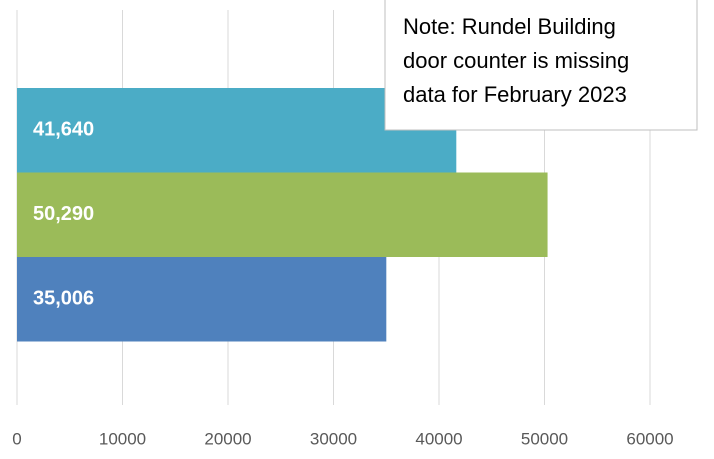 The height and width of the screenshot is (459, 714). Describe the element at coordinates (16, 438) in the screenshot. I see `x-tick-label: 0` at that location.